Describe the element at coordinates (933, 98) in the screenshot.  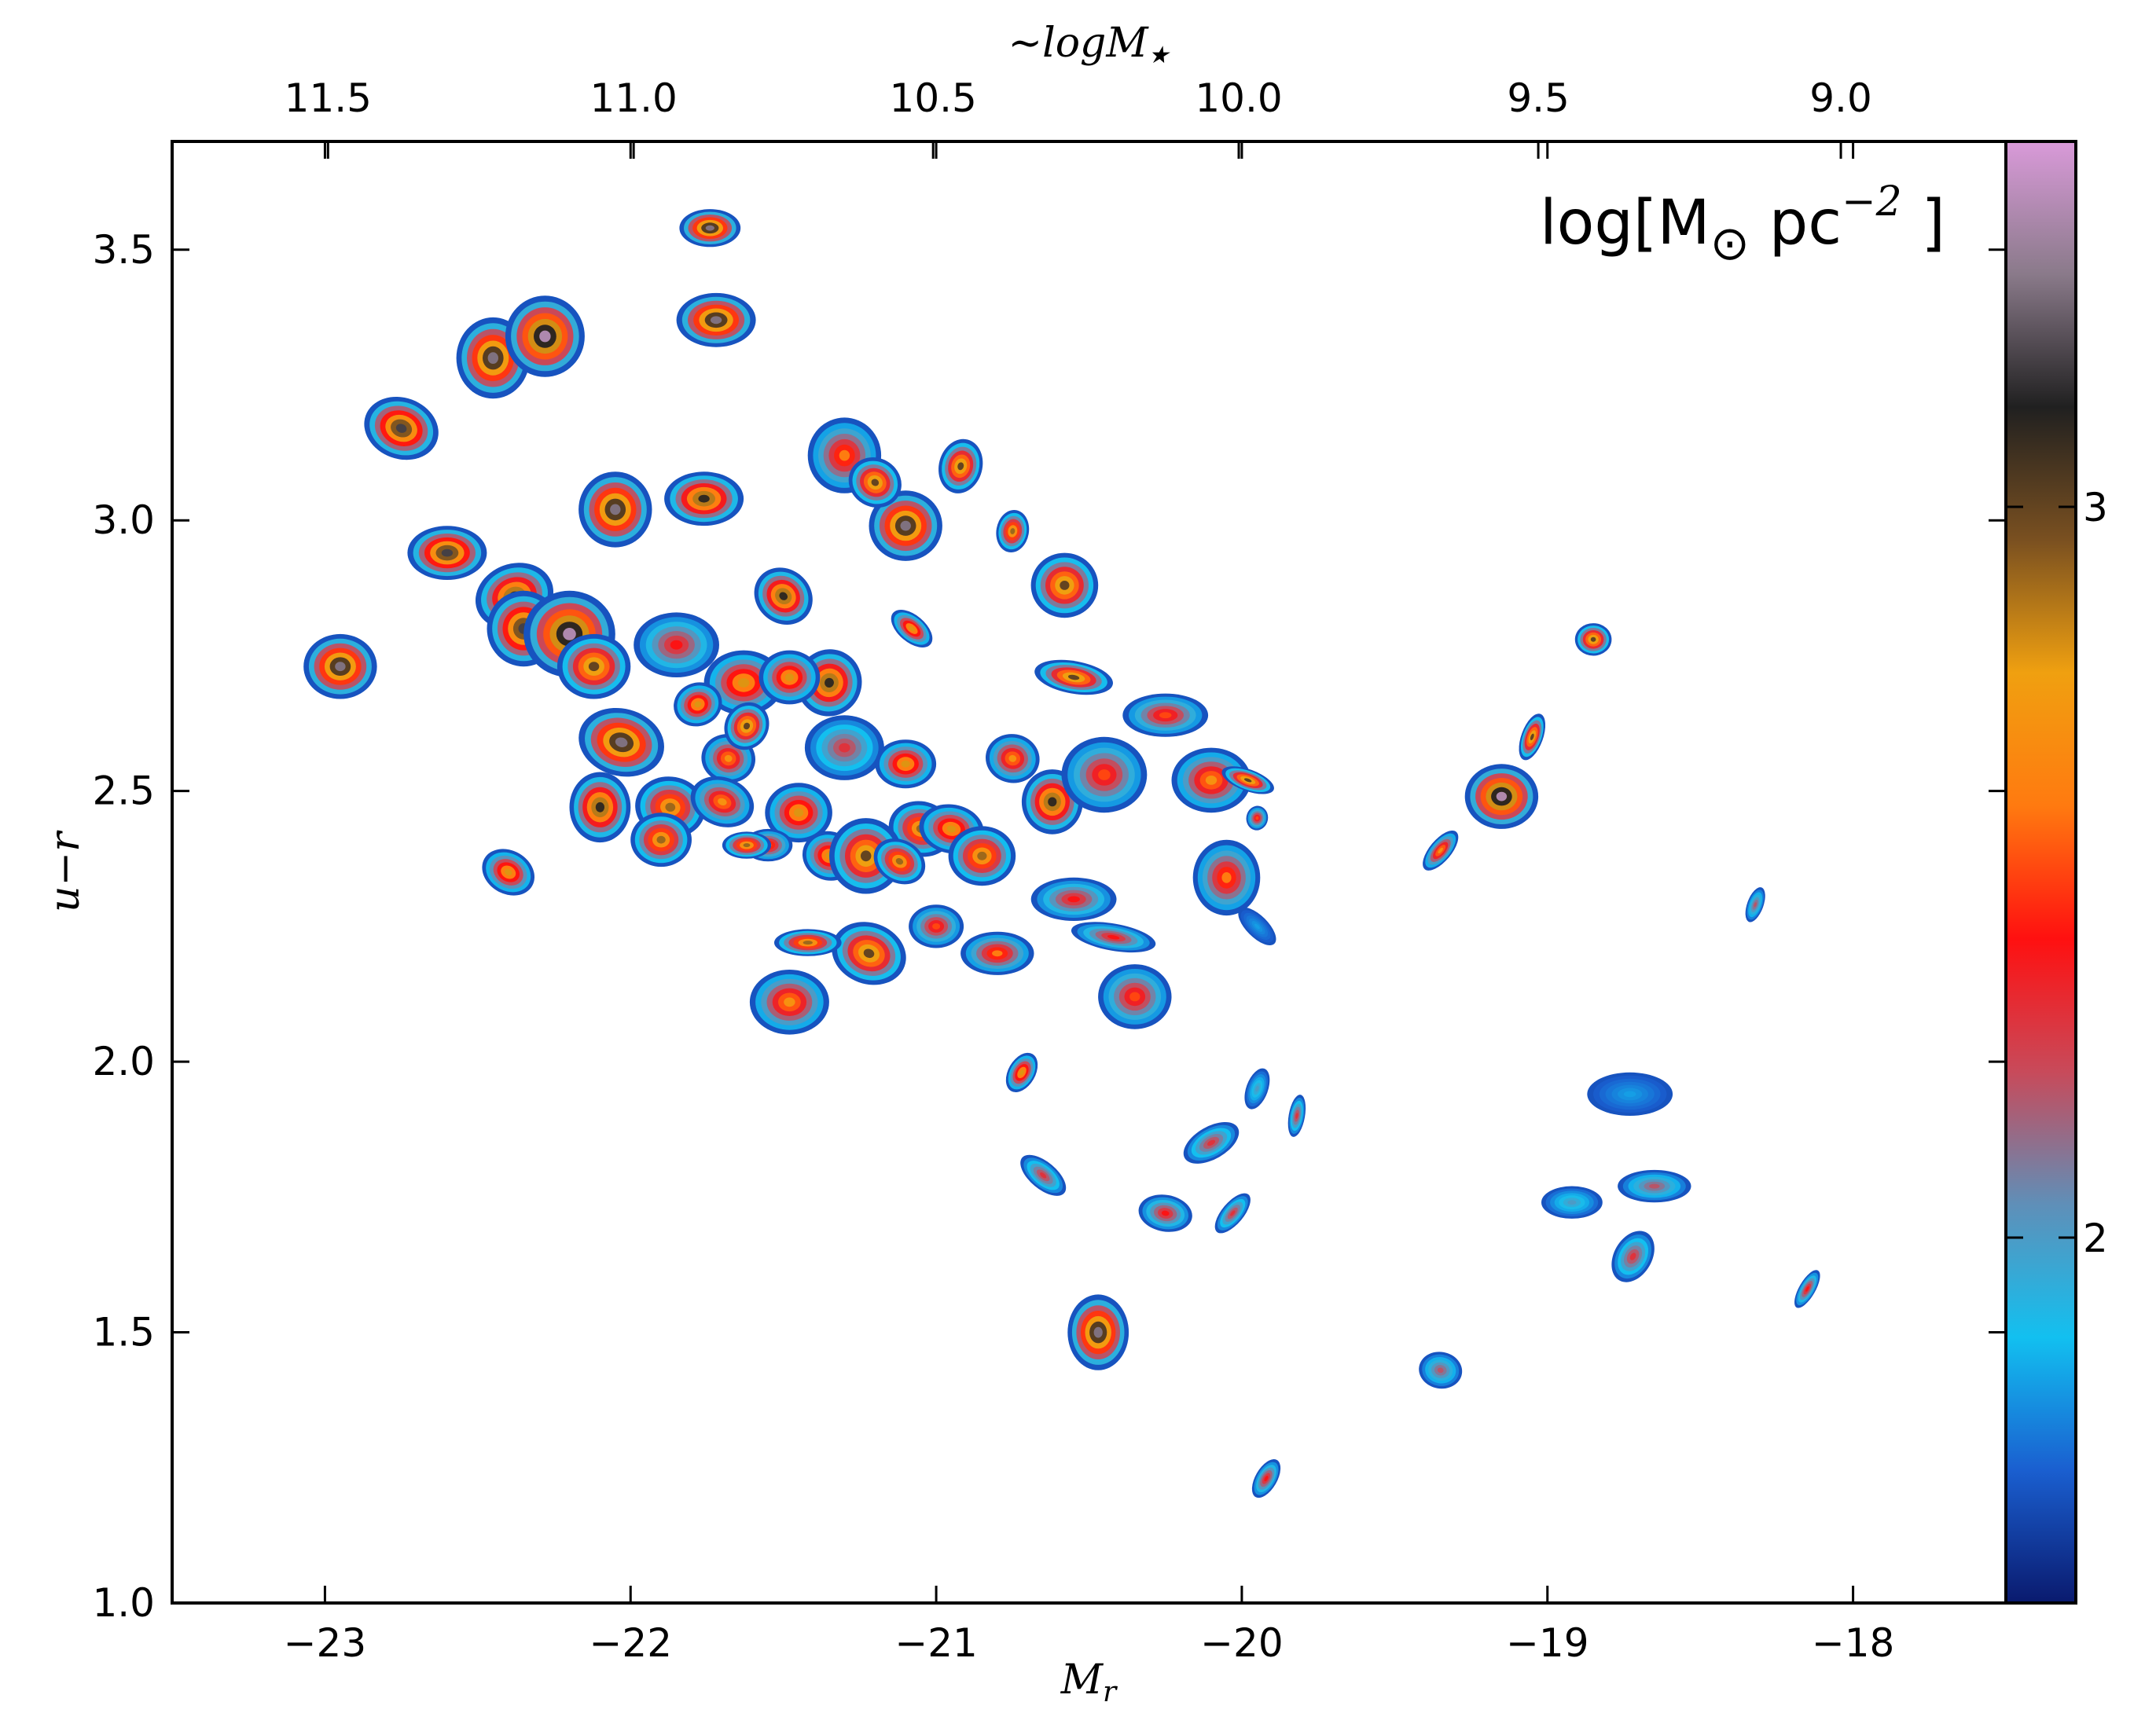
I see `top-x-tick-label: 10.5` at that location.